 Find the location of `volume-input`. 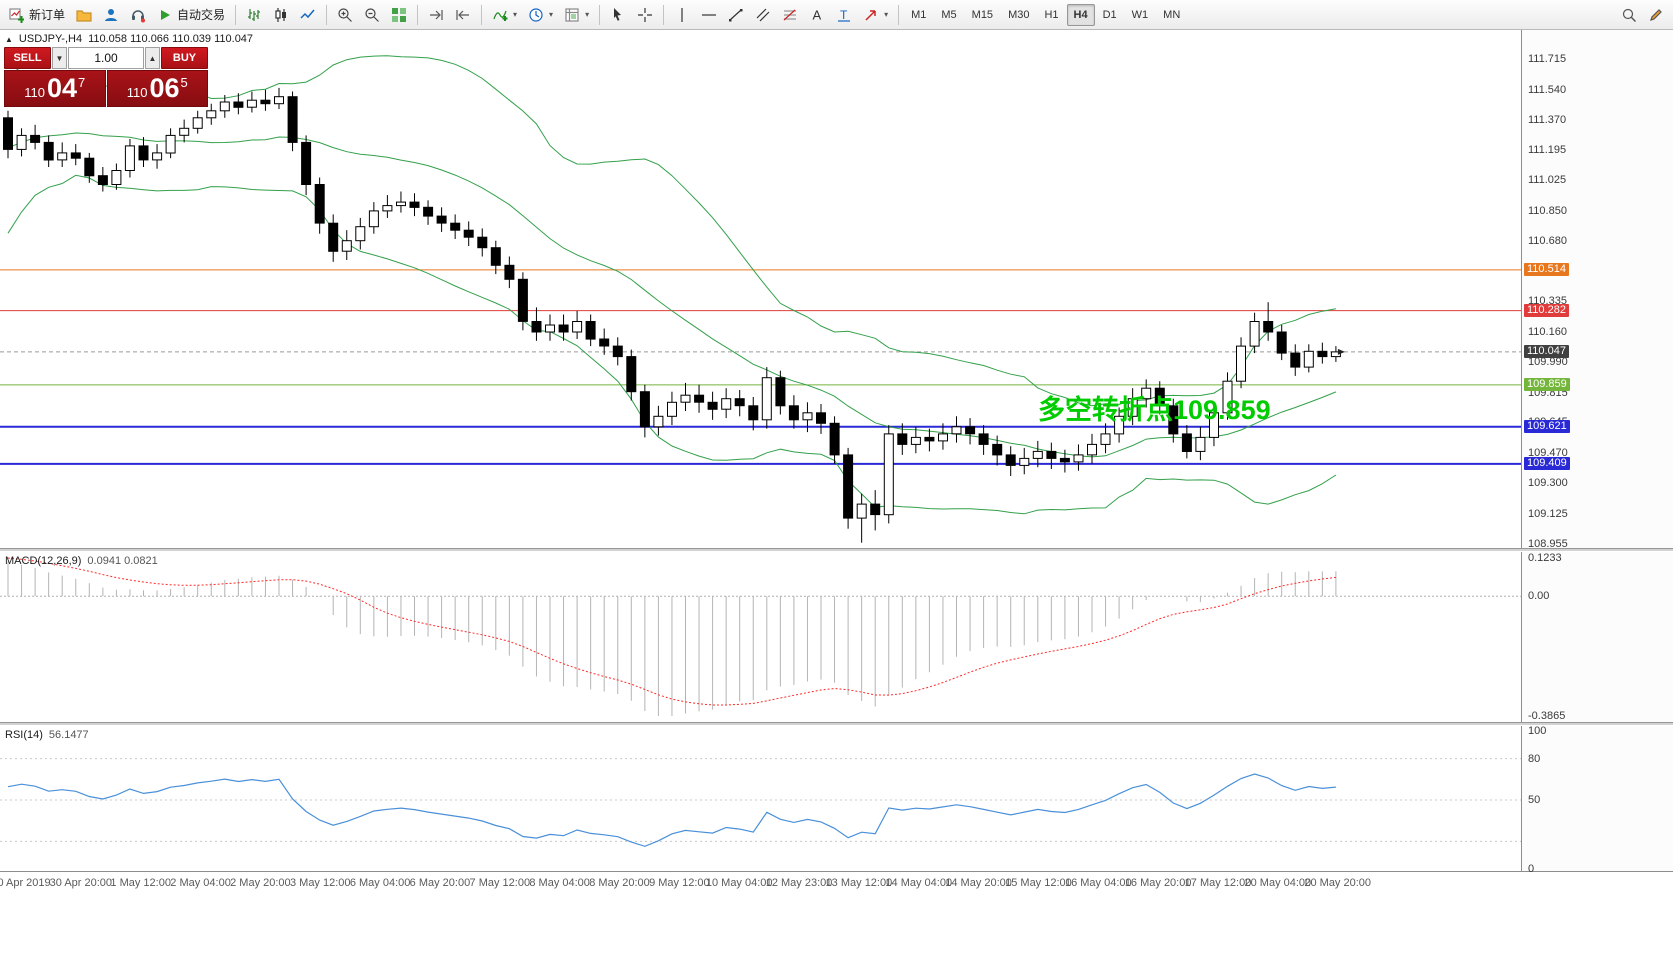

volume-input is located at coordinates (106, 58).